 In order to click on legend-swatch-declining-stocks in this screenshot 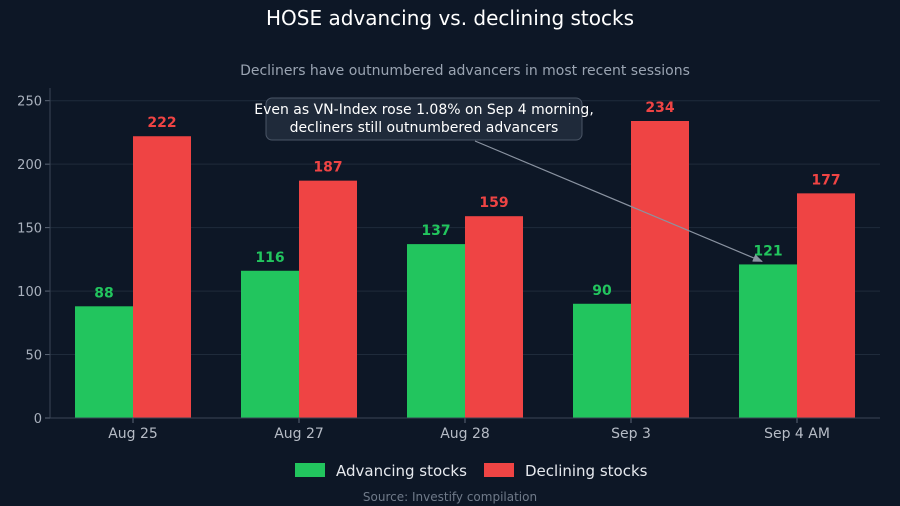, I will do `click(499, 470)`.